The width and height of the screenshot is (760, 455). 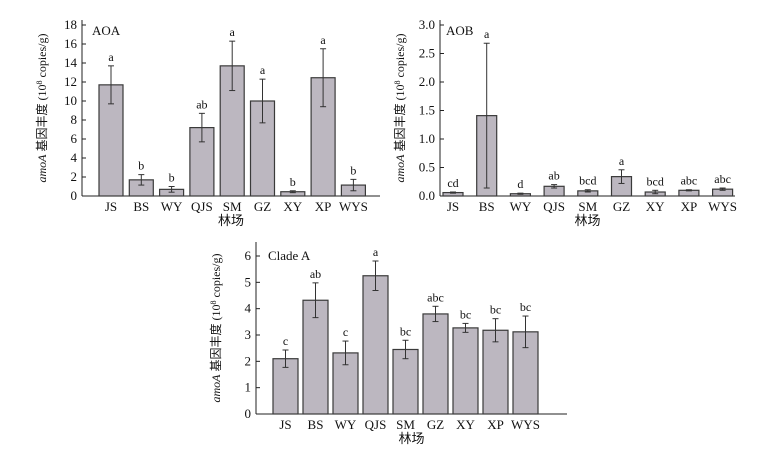 I want to click on y-tick-label: 2.0, so click(x=427, y=81).